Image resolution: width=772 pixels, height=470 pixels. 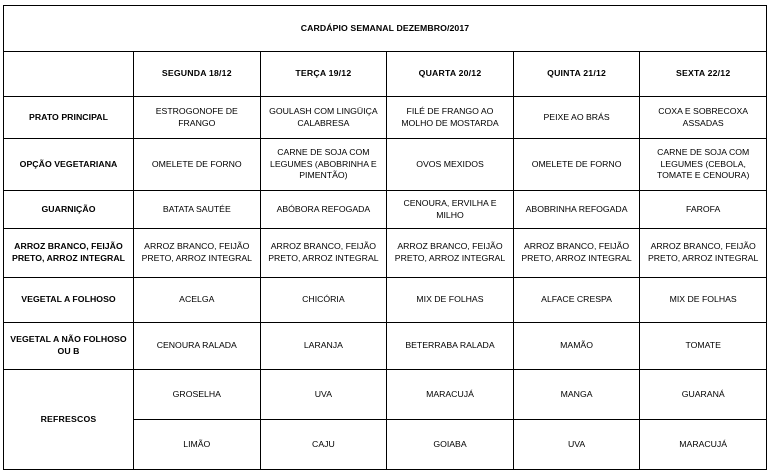 I want to click on cell-opcao-vegetariana-segunda: OMELETE DE FORNO, so click(x=197, y=164).